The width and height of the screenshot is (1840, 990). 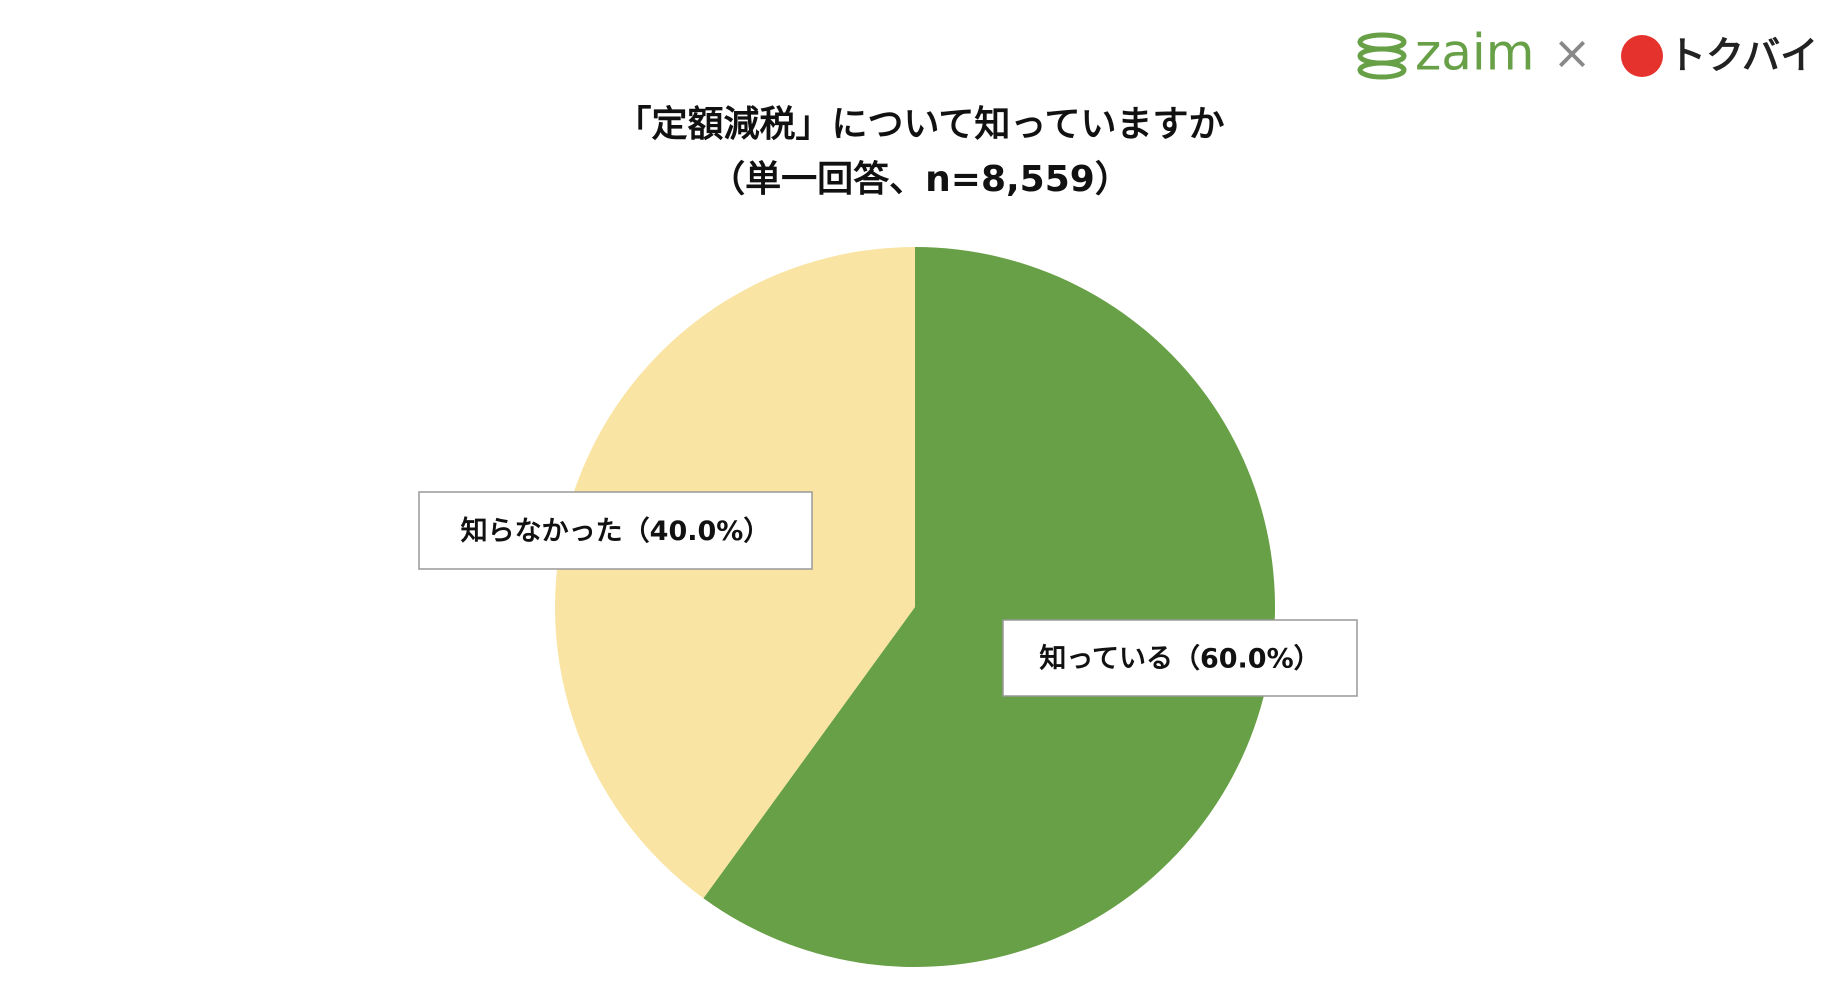 What do you see at coordinates (919, 124) in the screenshot?
I see `chart-title: 「定額減税」について知っていますか` at bounding box center [919, 124].